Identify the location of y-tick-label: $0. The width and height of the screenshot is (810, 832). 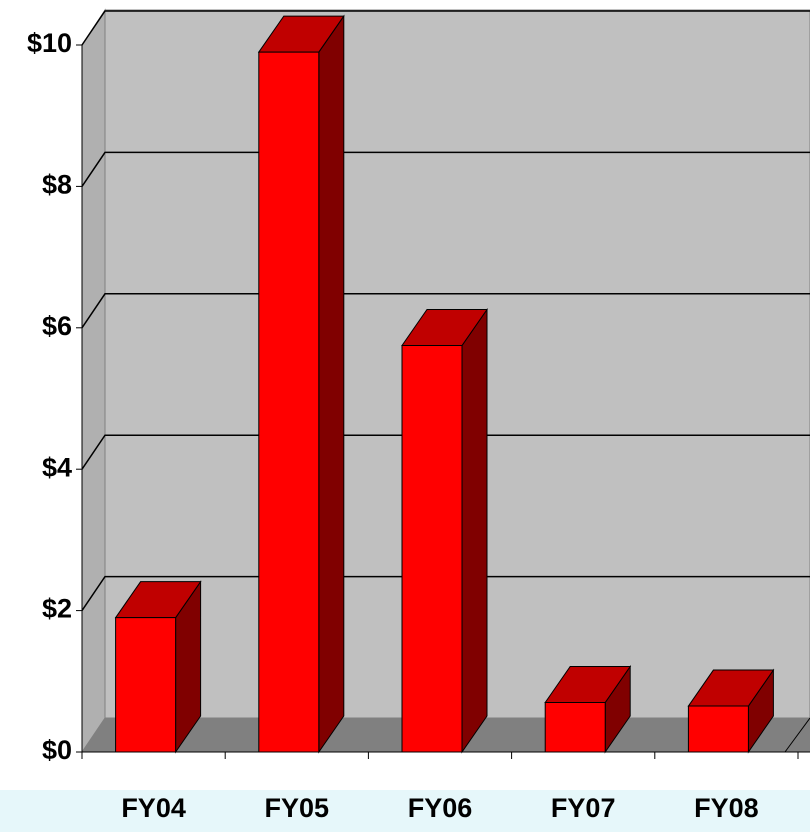
(57, 750).